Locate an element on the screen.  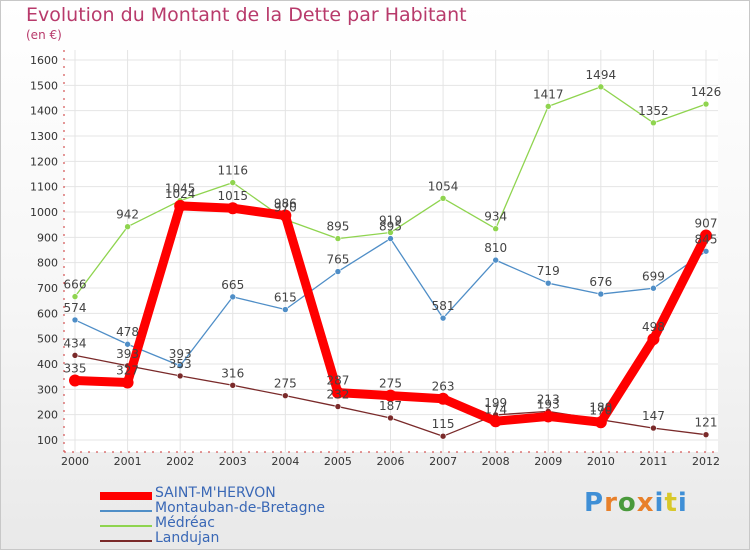
data-label: 1116 is located at coordinates (232, 171).